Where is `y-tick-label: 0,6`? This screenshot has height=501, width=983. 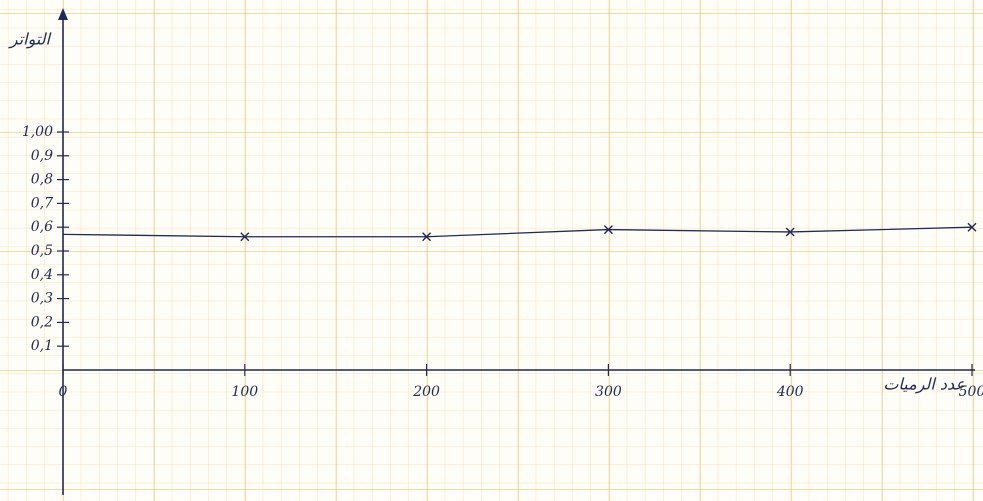 y-tick-label: 0,6 is located at coordinates (42, 227).